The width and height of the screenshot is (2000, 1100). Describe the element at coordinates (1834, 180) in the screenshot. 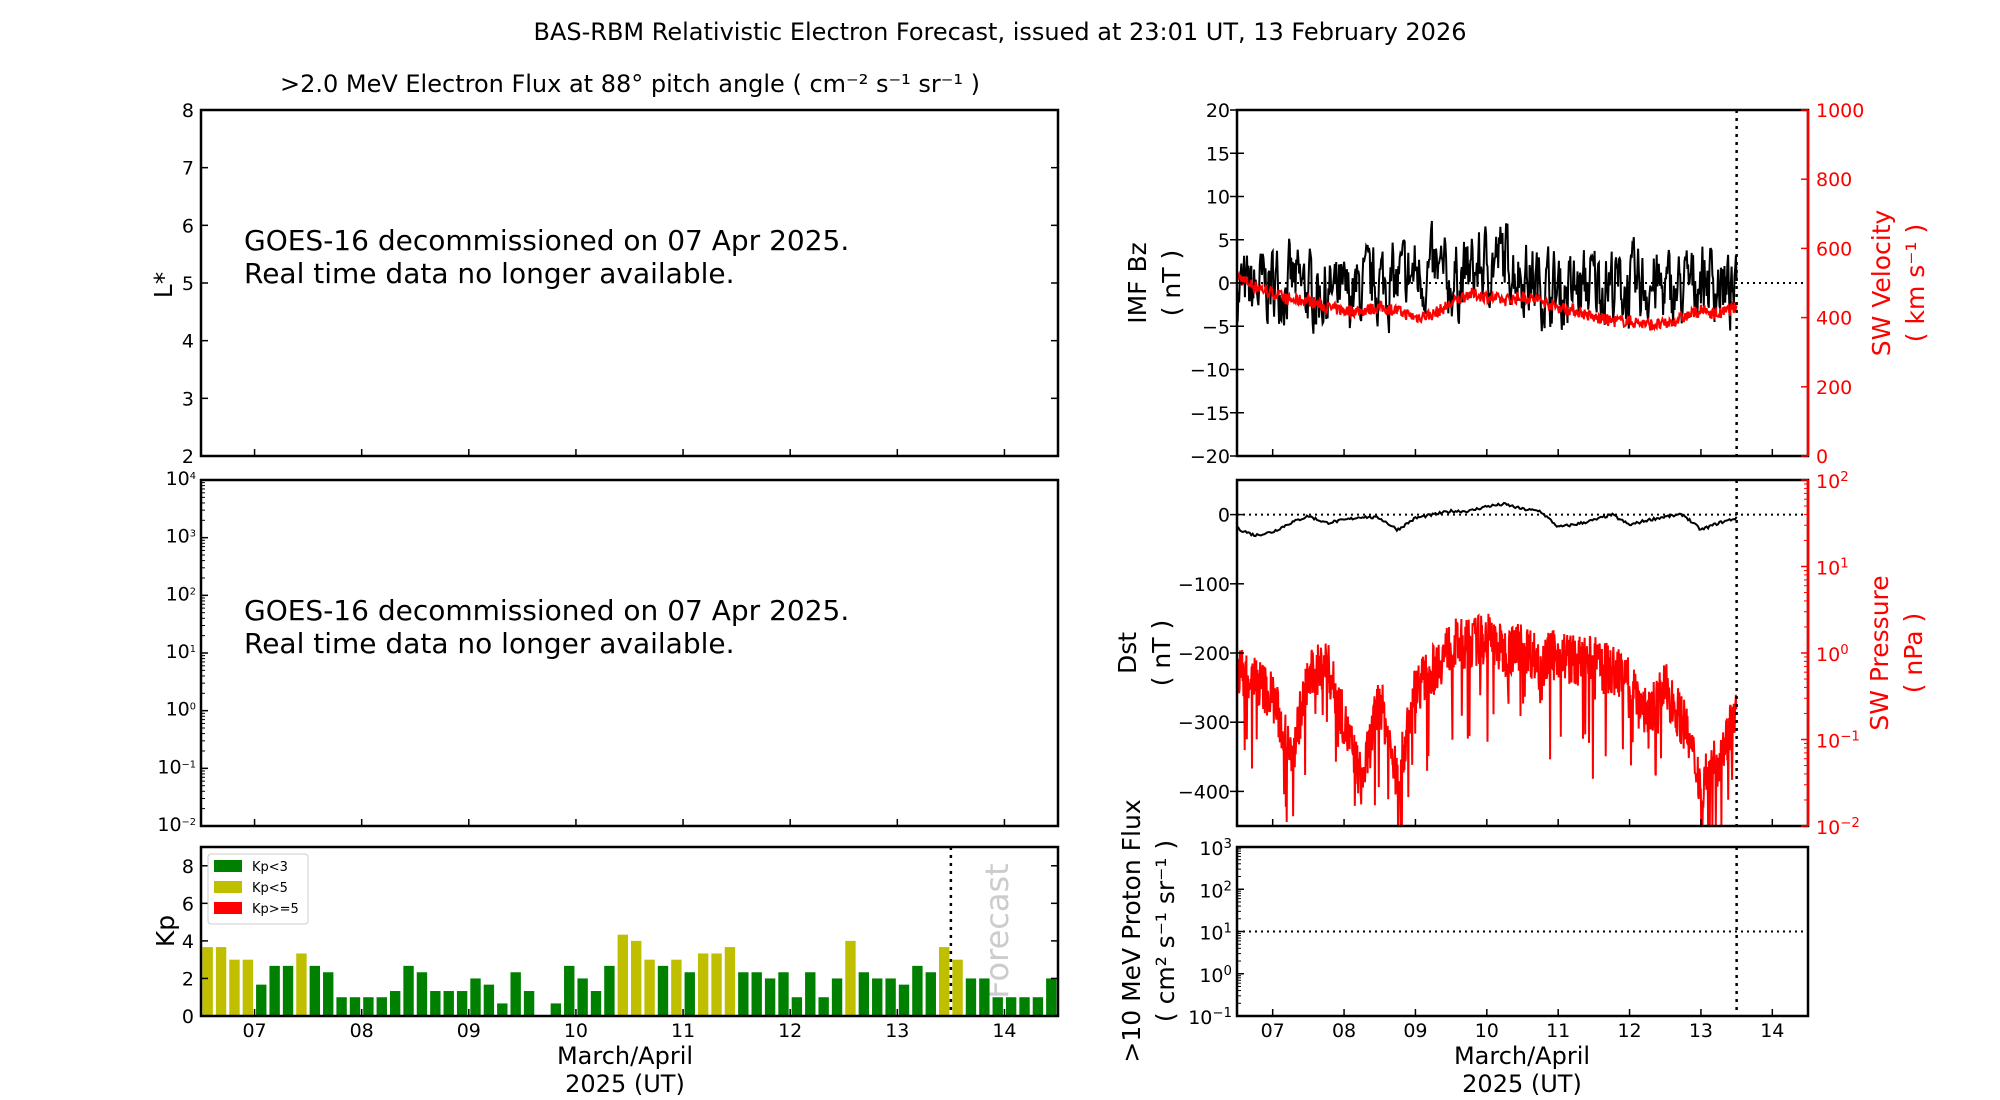

I see `y-tick-label: 800` at that location.